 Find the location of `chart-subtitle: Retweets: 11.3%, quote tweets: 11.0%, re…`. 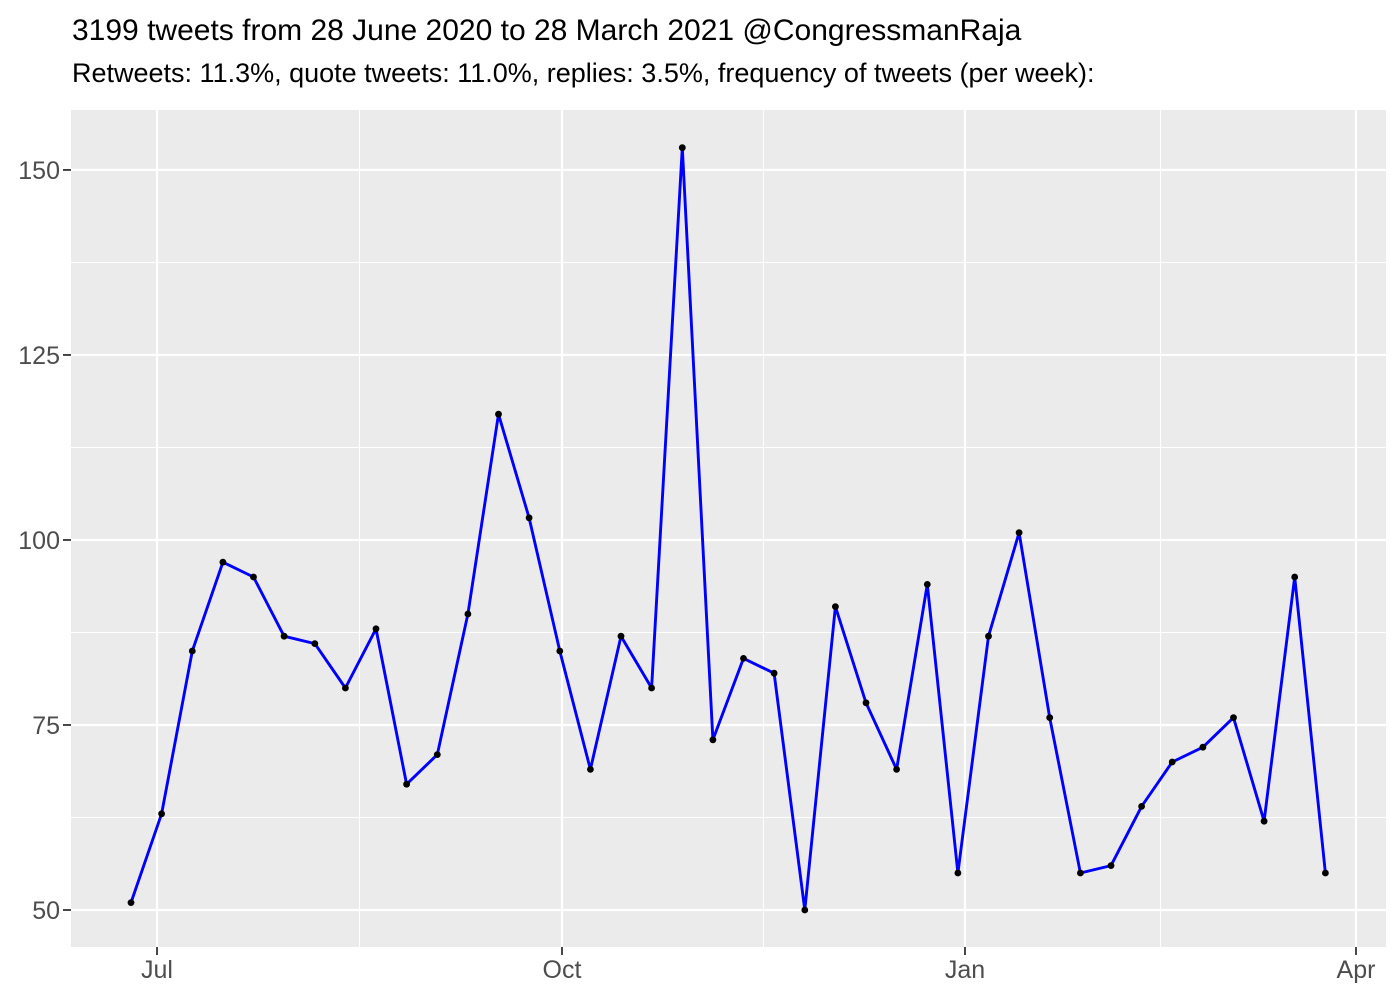

chart-subtitle: Retweets: 11.3%, quote tweets: 11.0%, re… is located at coordinates (583, 73).